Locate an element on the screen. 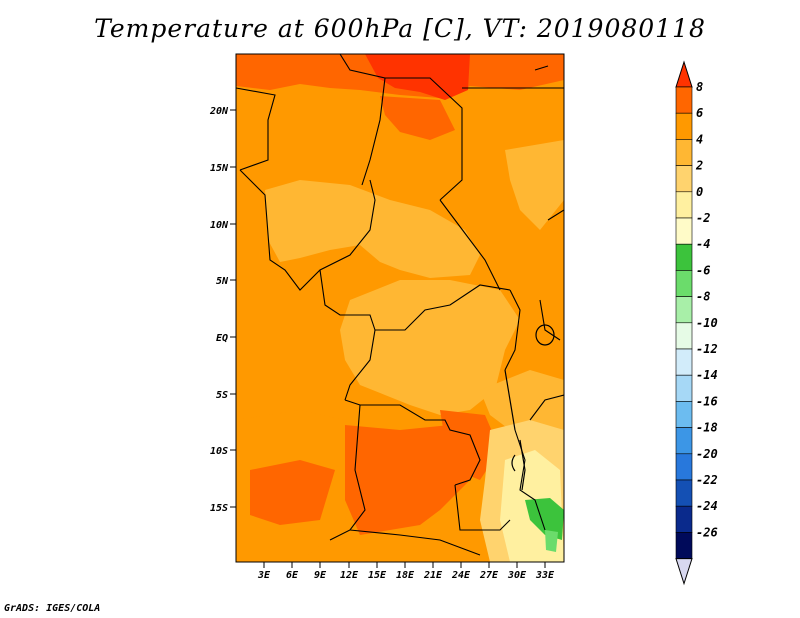 This screenshot has height=618, width=800. lon-tick-3E: 3E is located at coordinates (264, 571).